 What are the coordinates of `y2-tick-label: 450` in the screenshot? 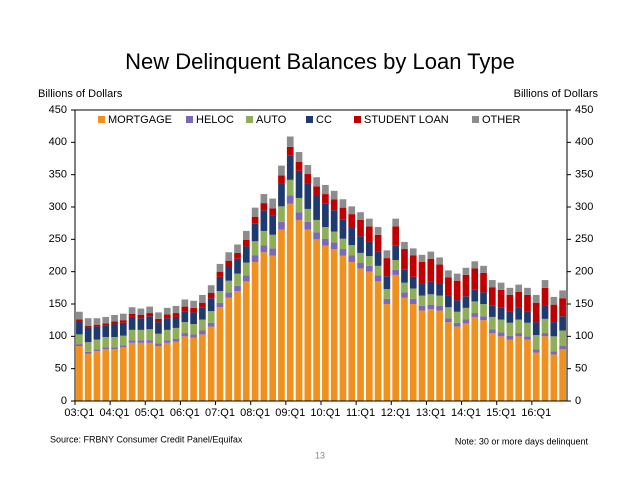 It's located at (584, 110).